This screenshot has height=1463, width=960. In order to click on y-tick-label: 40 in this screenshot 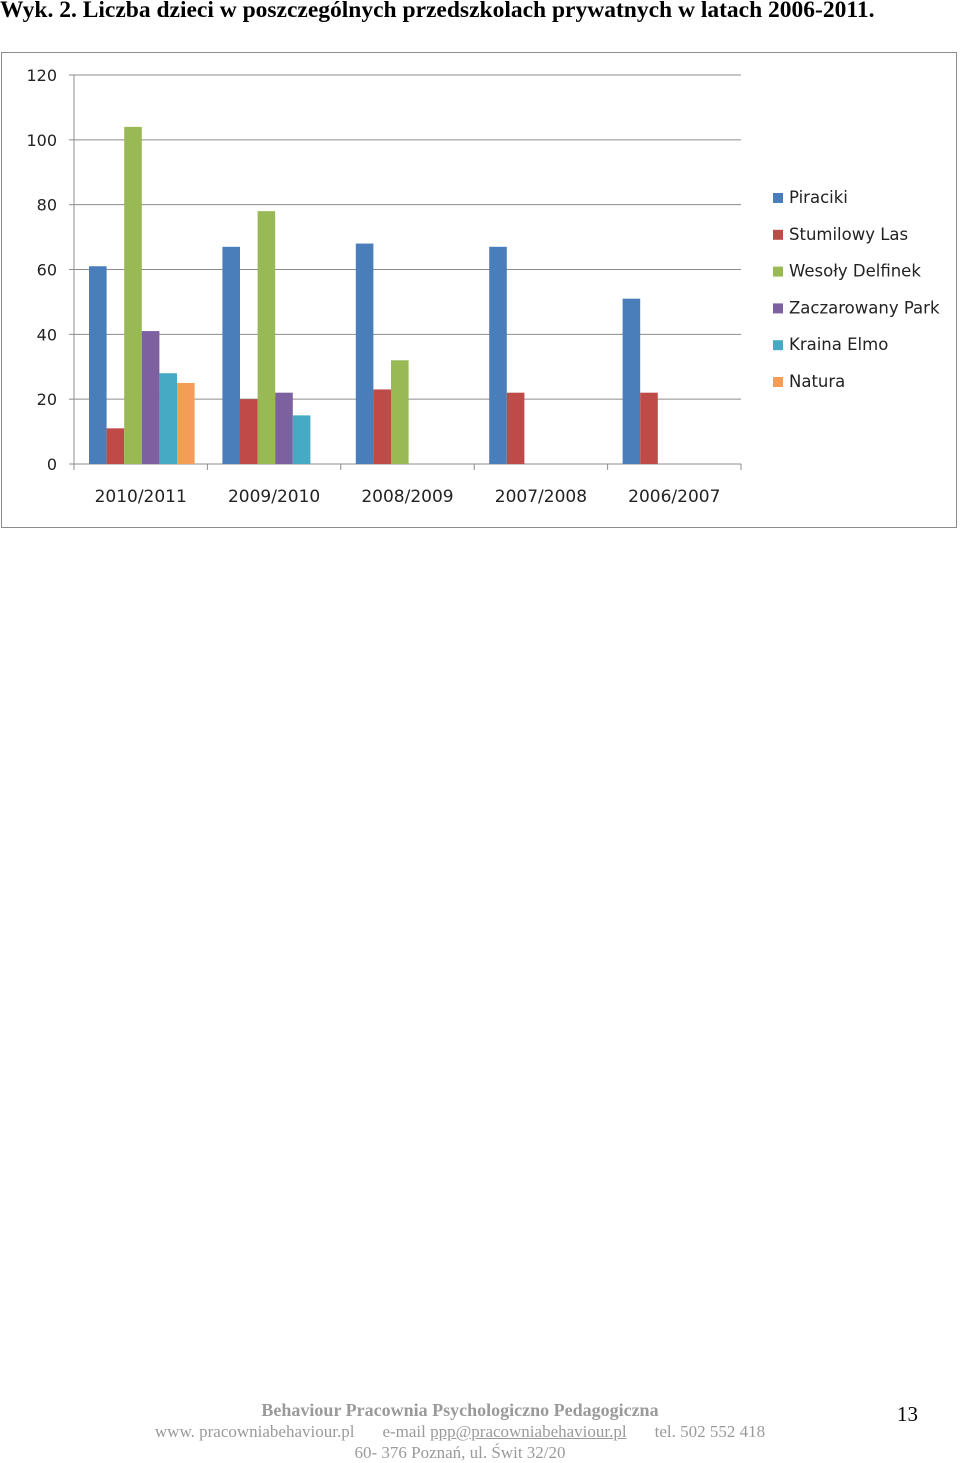, I will do `click(47, 334)`.